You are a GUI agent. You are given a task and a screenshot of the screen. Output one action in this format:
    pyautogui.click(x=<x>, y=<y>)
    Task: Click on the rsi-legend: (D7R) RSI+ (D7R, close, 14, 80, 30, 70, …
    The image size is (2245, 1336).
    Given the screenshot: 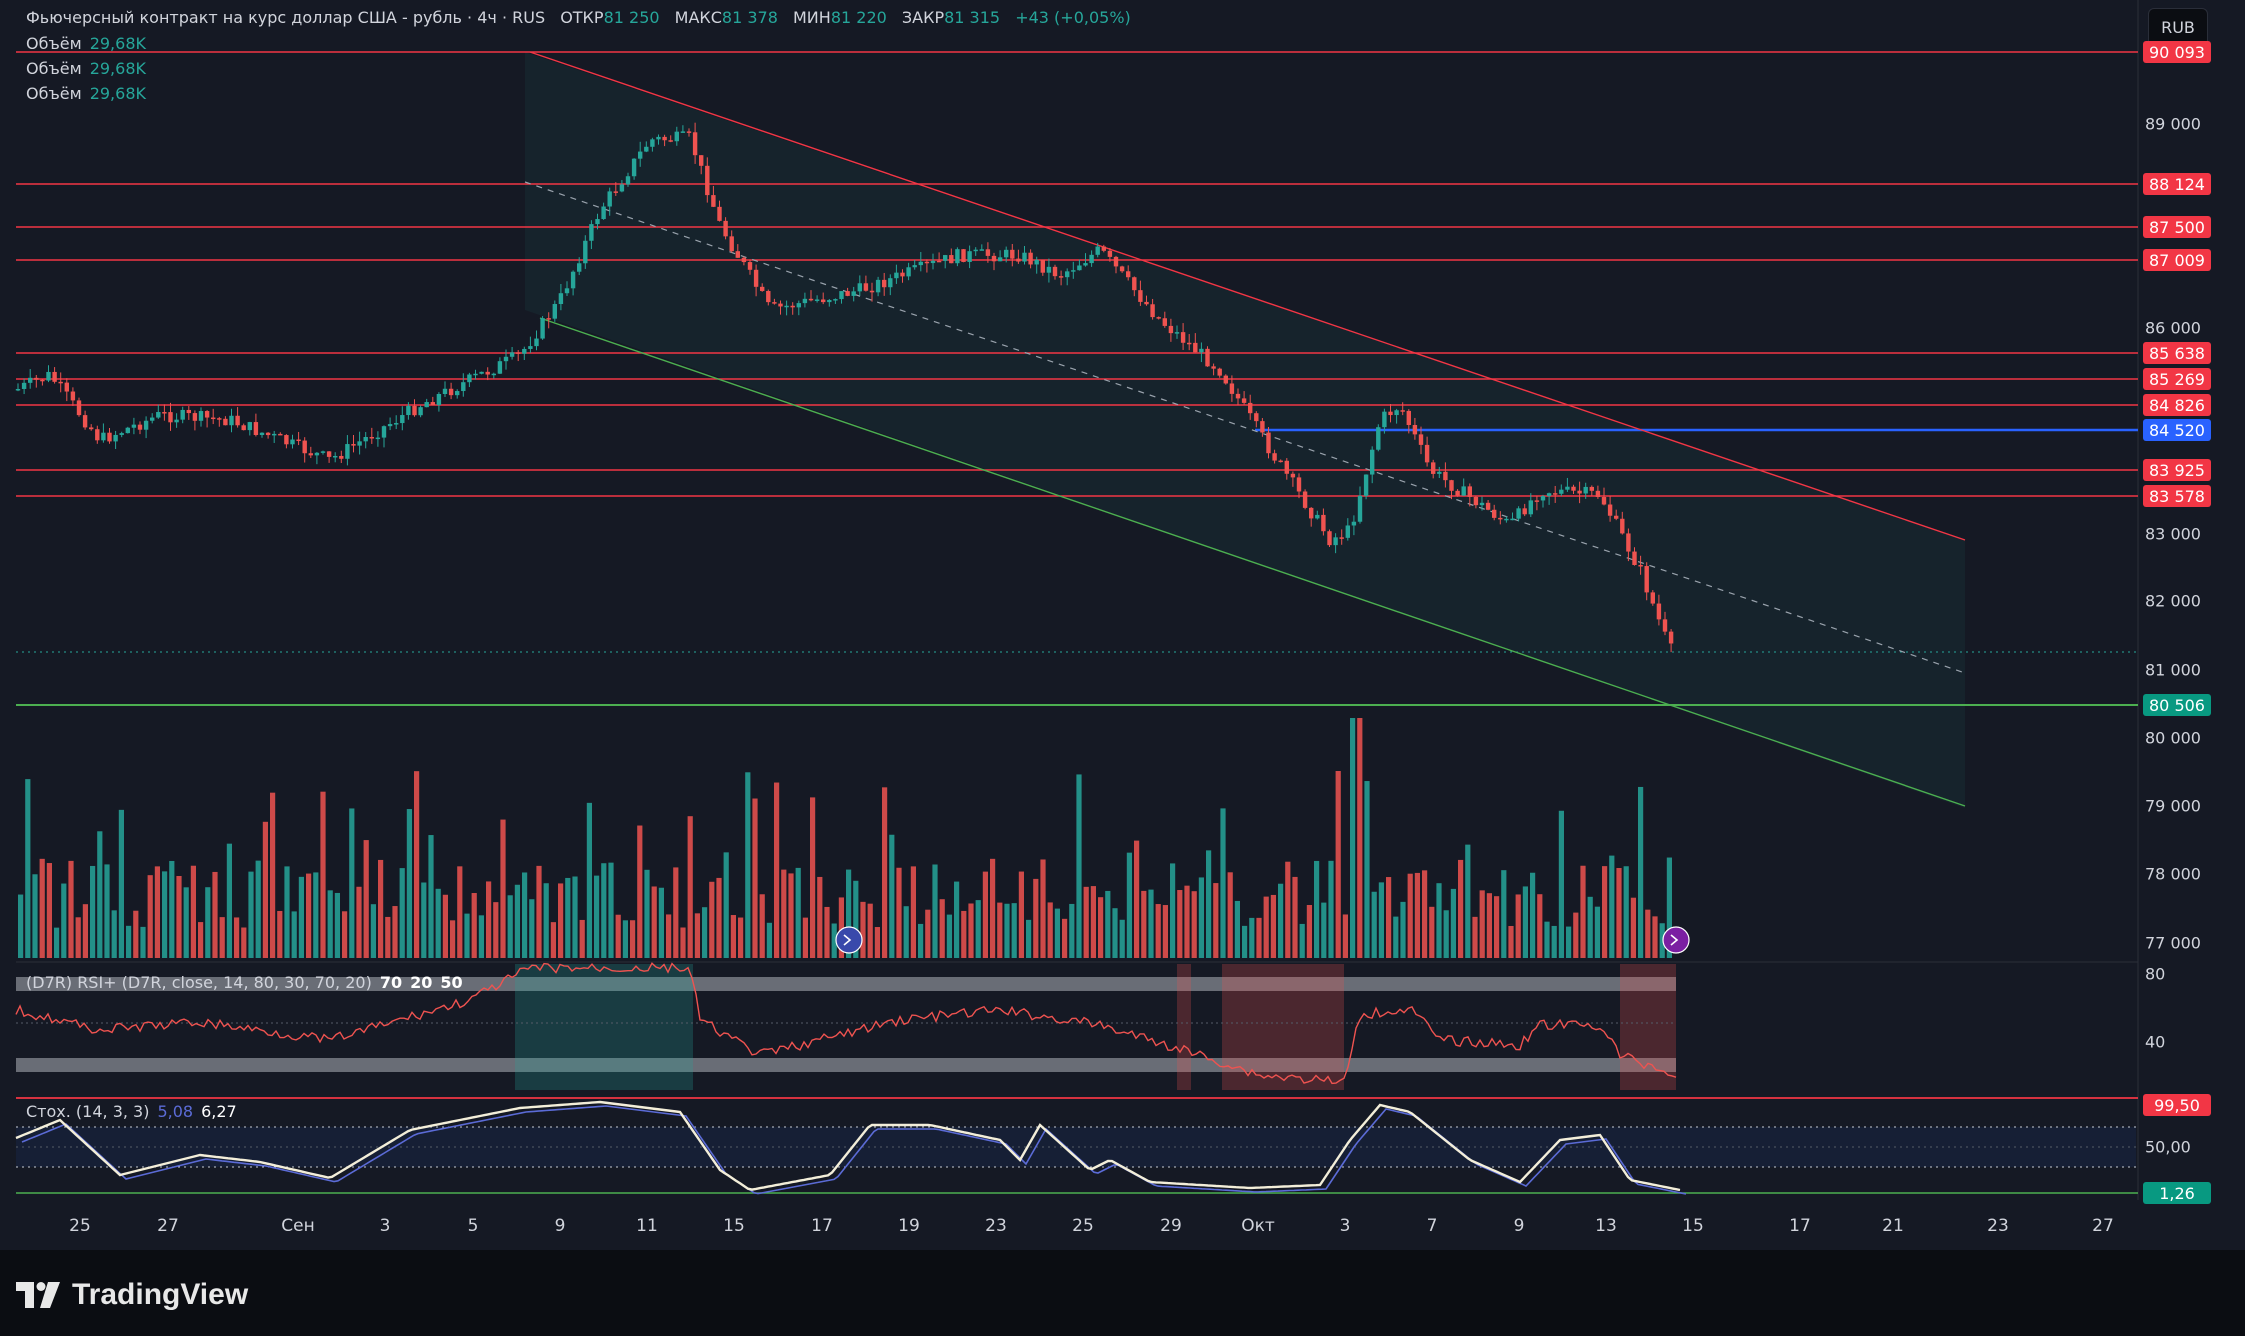 What is the action you would take?
    pyautogui.click(x=244, y=982)
    